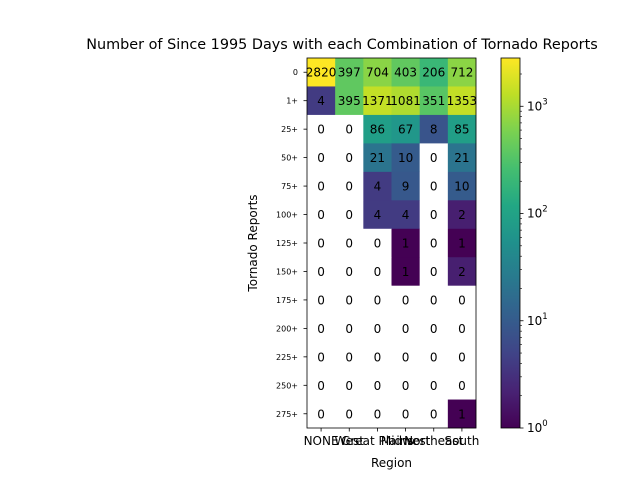 The image size is (640, 485). I want to click on y-tick-label: 275+, so click(287, 414).